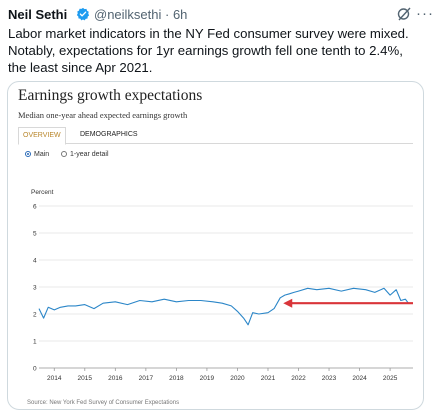 The height and width of the screenshot is (413, 436). What do you see at coordinates (85, 378) in the screenshot?
I see `x-tick-label: 2015` at bounding box center [85, 378].